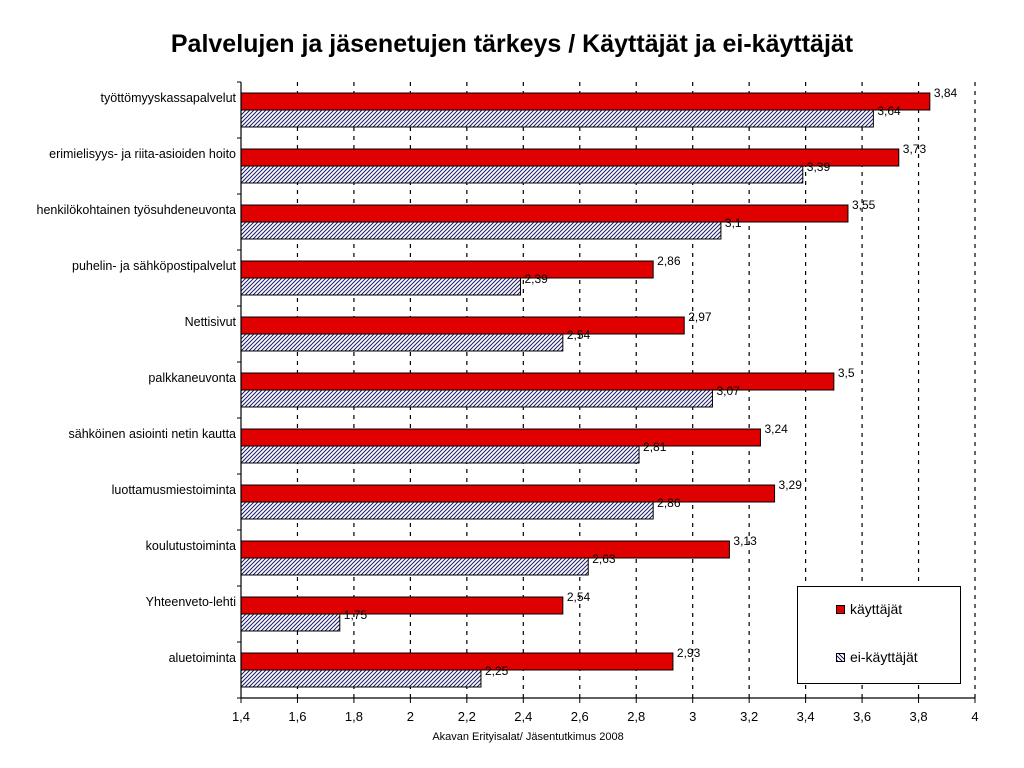  I want to click on x-tick-label: 1,4, so click(241, 716).